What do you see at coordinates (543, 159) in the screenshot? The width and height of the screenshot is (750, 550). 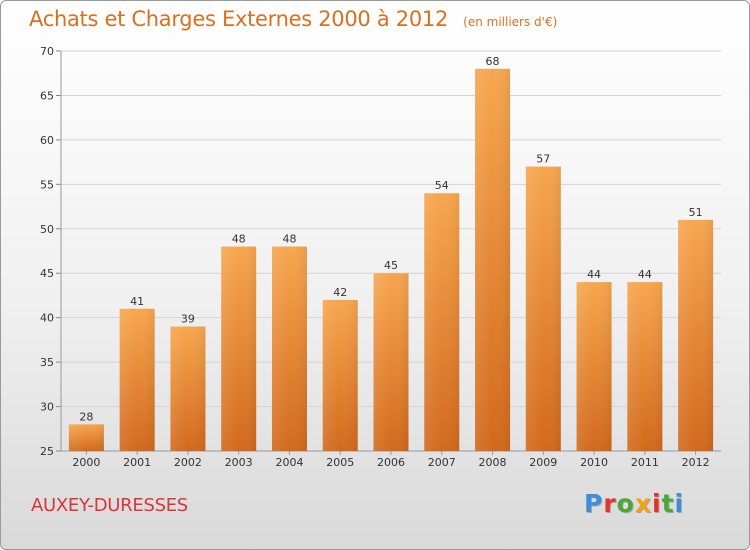 I see `data-label: 57` at bounding box center [543, 159].